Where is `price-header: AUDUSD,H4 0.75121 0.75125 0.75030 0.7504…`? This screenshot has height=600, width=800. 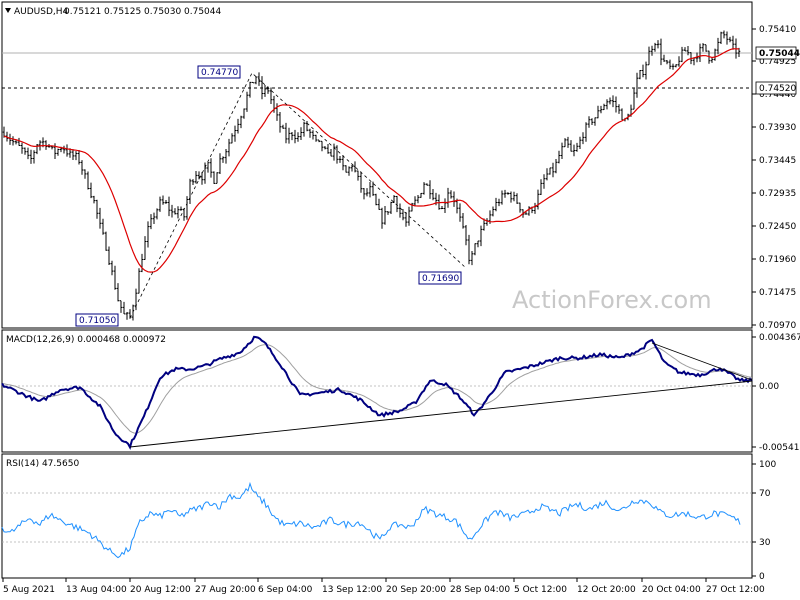
price-header: AUDUSD,H4 0.75121 0.75125 0.75030 0.7504… is located at coordinates (113, 12).